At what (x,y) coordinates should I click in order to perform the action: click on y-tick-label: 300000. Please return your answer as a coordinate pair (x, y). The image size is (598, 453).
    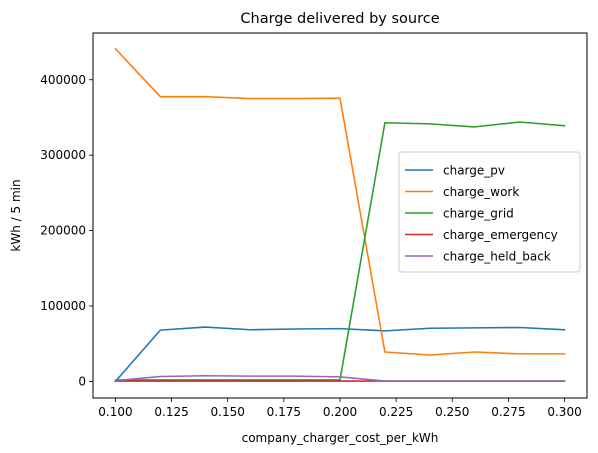
    Looking at the image, I should click on (63, 155).